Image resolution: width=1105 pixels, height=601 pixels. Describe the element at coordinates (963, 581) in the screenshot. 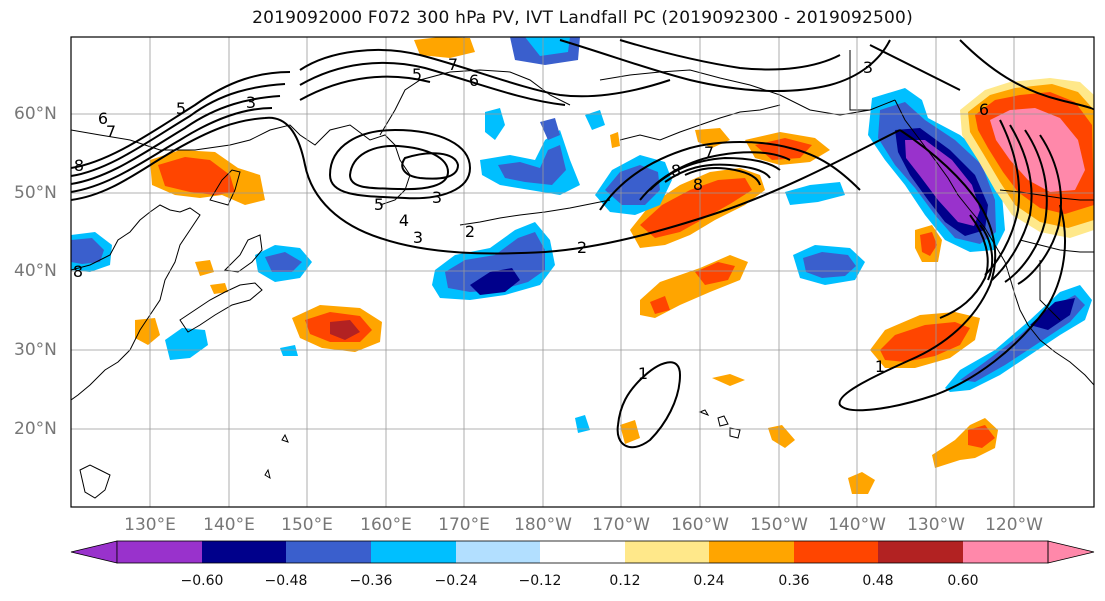

I see `colorbar-tick-label: 0.60` at that location.